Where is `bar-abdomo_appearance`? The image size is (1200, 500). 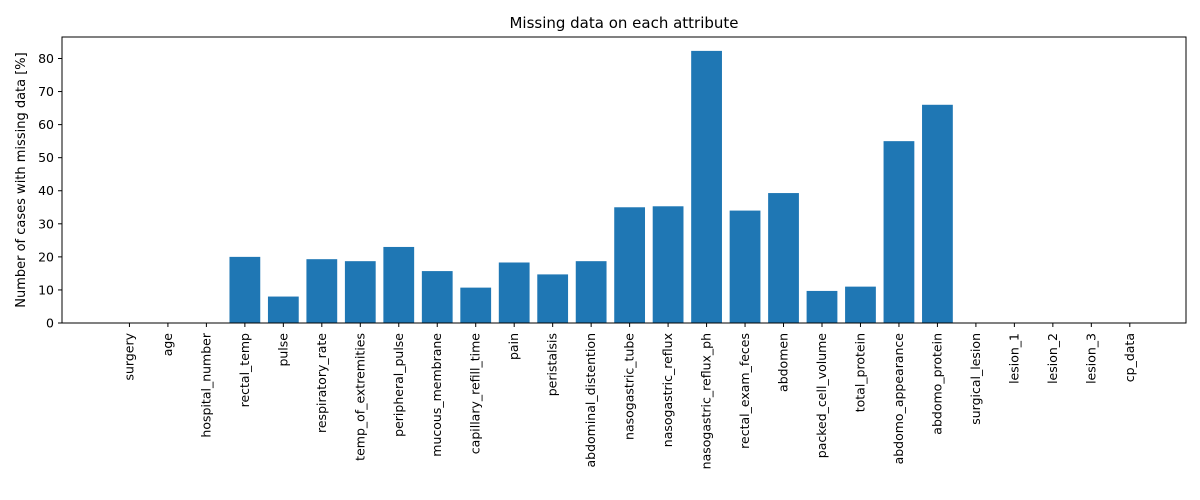 bar-abdomo_appearance is located at coordinates (899, 232).